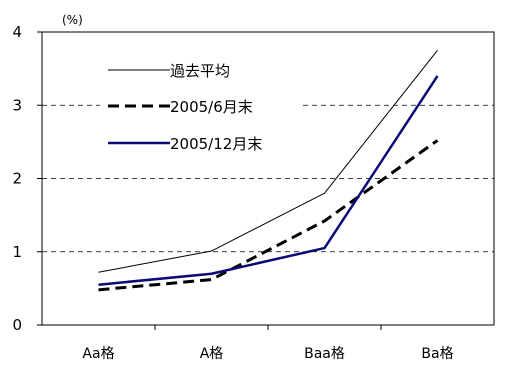  What do you see at coordinates (72, 20) in the screenshot?
I see `y-axis-unit-label: (%)` at bounding box center [72, 20].